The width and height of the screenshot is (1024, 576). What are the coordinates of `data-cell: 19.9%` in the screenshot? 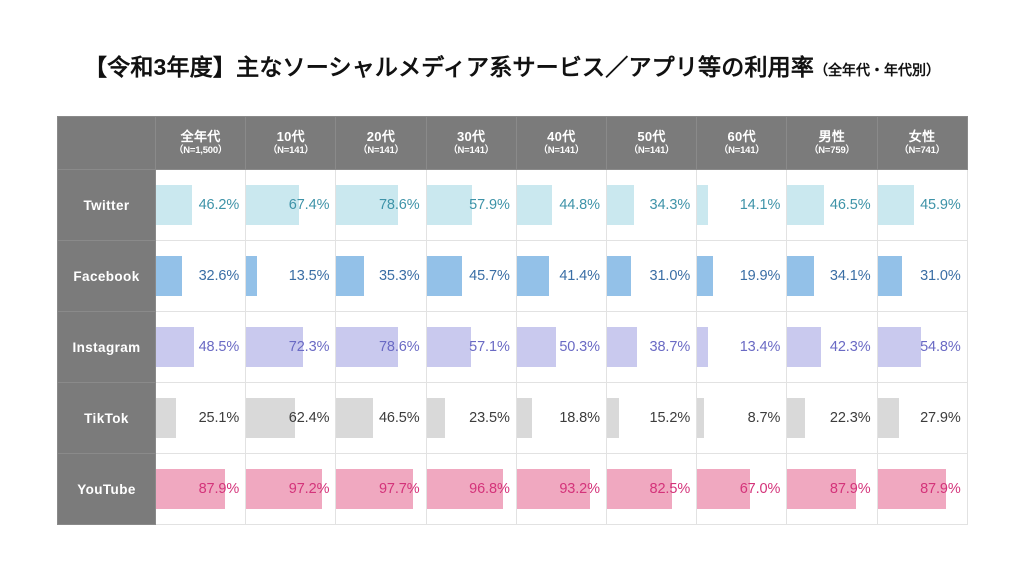 It's located at (742, 276).